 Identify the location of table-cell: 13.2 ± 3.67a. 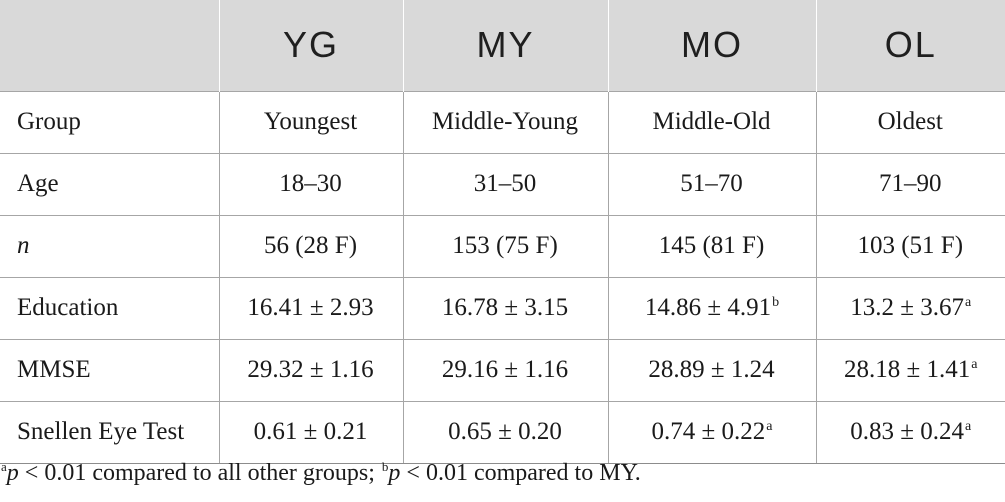
(910, 308).